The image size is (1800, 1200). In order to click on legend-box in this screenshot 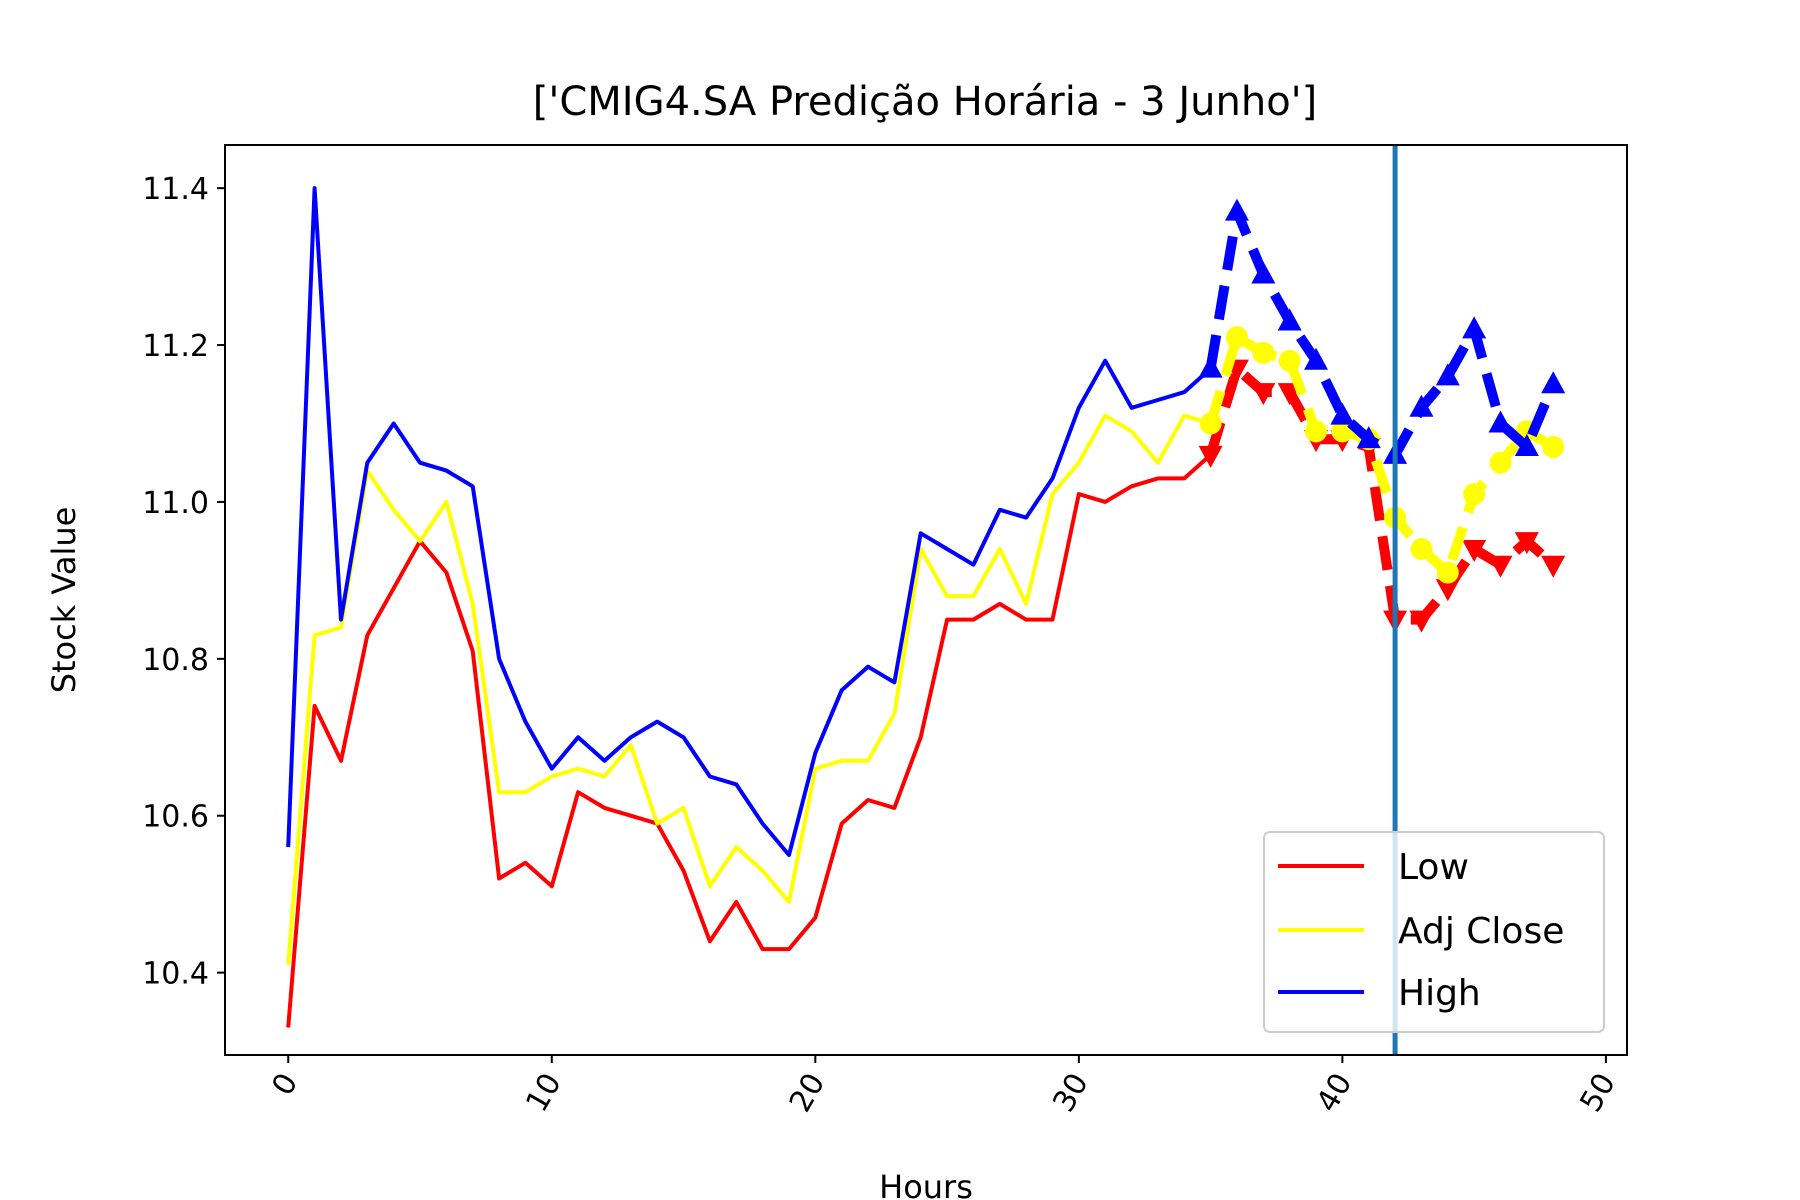, I will do `click(1434, 932)`.